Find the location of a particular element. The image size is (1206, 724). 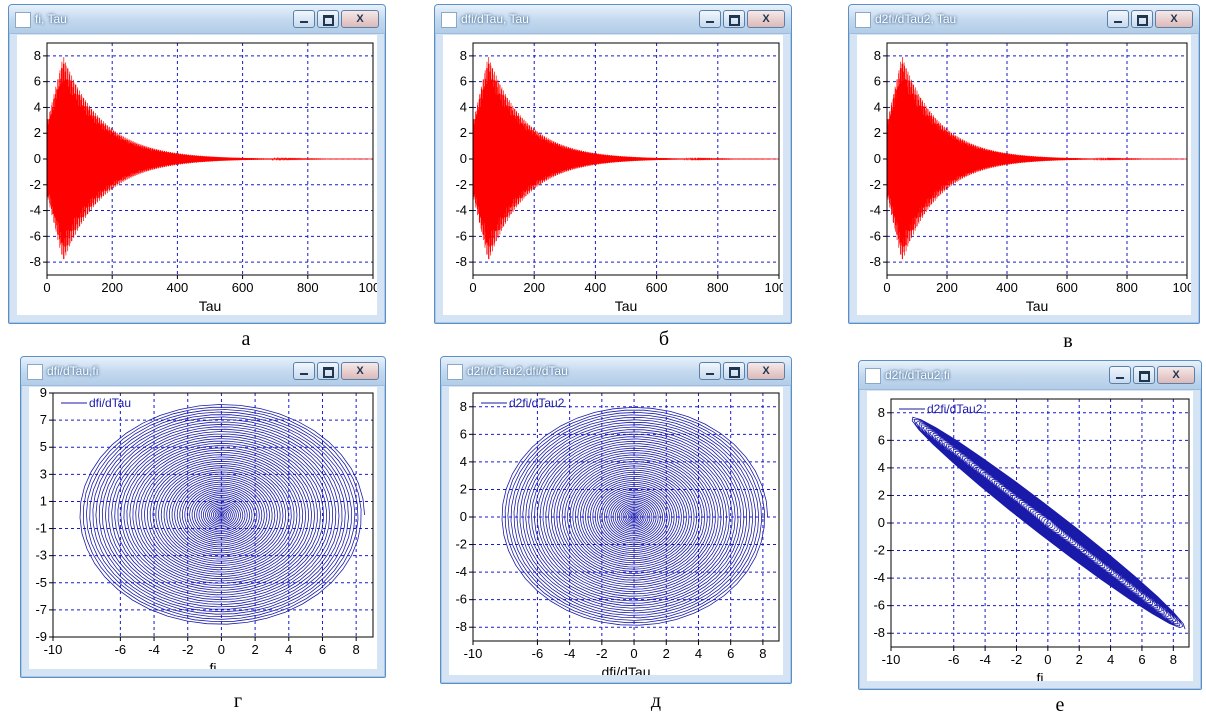

panel-label-g: г is located at coordinates (238, 701).